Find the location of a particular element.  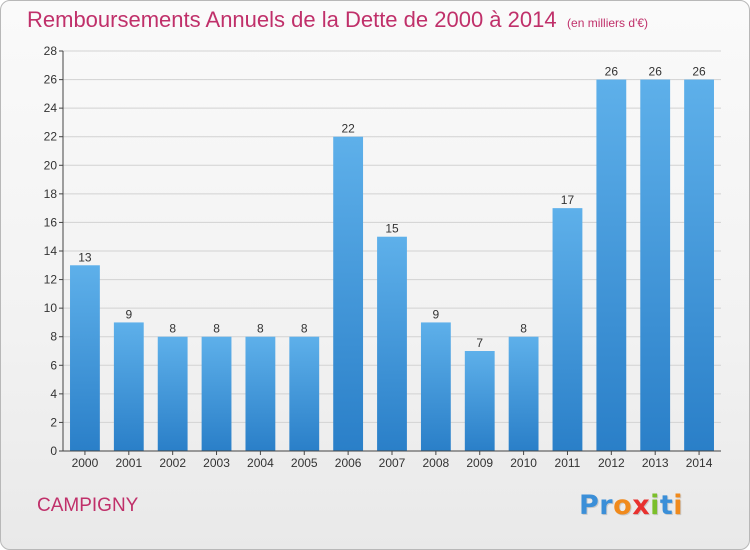

logo-letter: r is located at coordinates (606, 505).